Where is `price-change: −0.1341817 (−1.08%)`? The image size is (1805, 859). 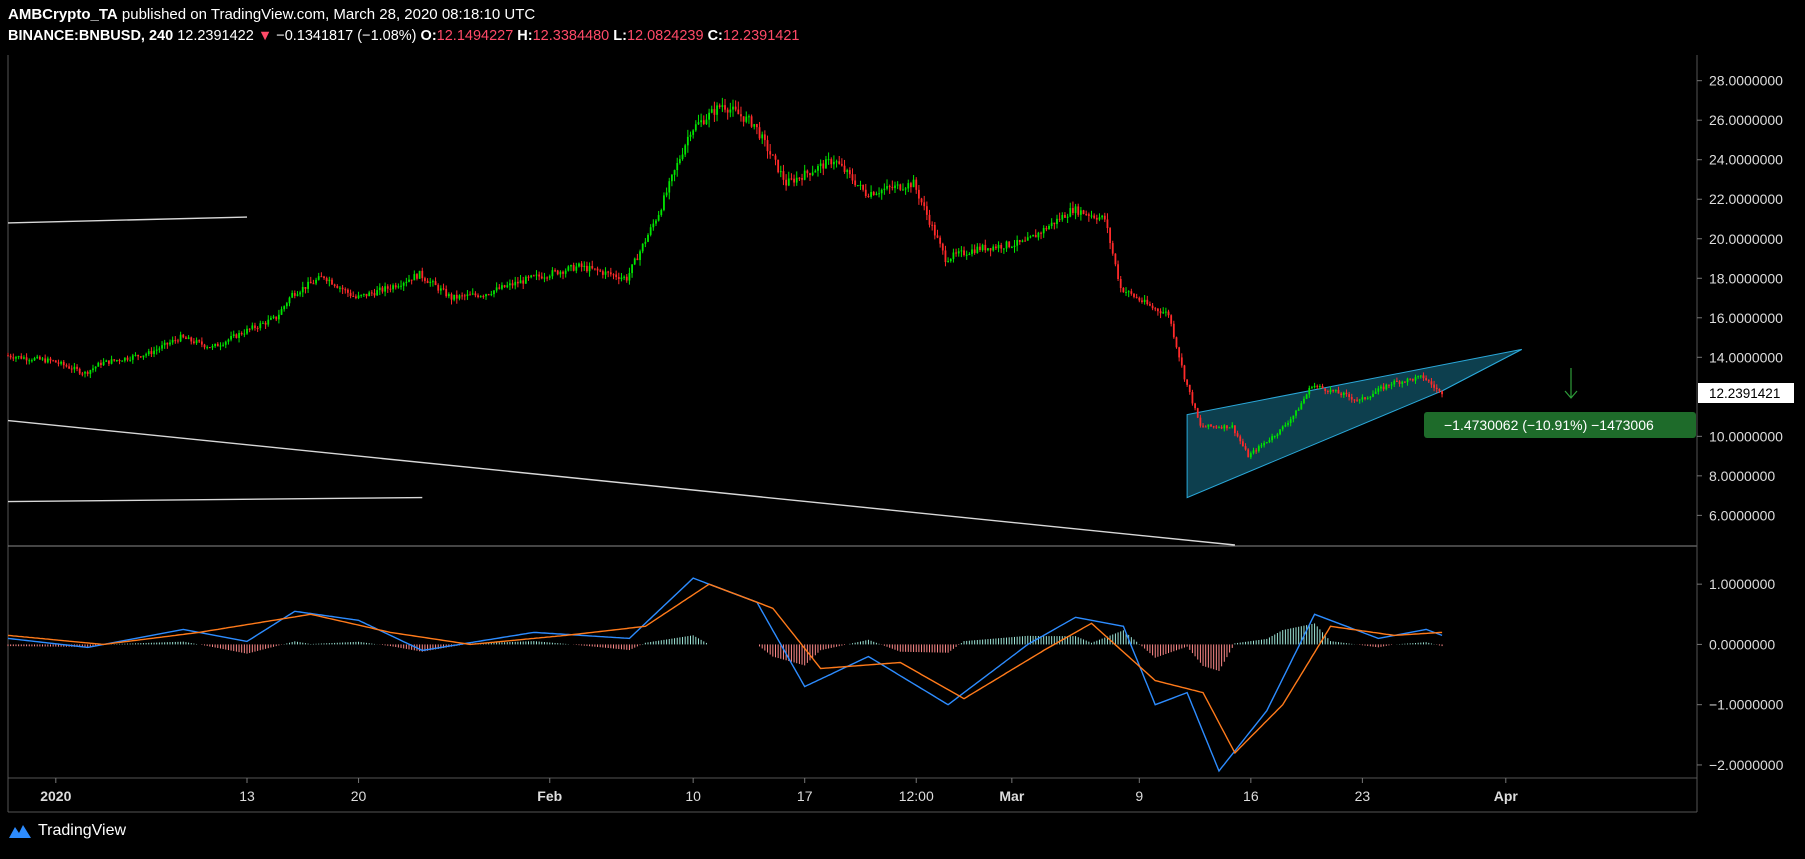
price-change: −0.1341817 (−1.08%) is located at coordinates (346, 36).